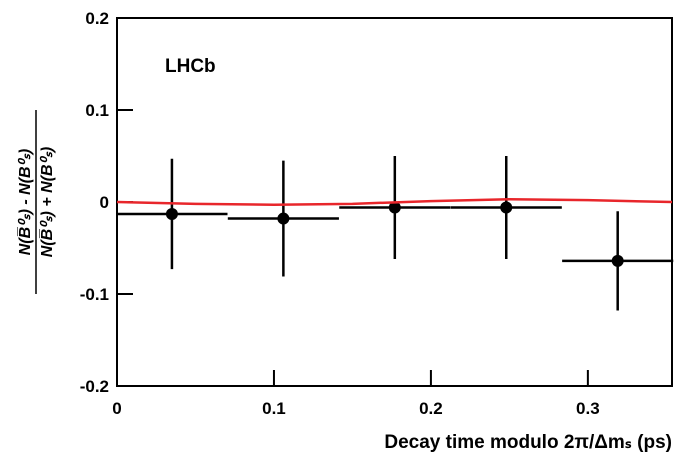 Image resolution: width=675 pixels, height=465 pixels. What do you see at coordinates (97, 18) in the screenshot?
I see `y-tick-label: 0.2` at bounding box center [97, 18].